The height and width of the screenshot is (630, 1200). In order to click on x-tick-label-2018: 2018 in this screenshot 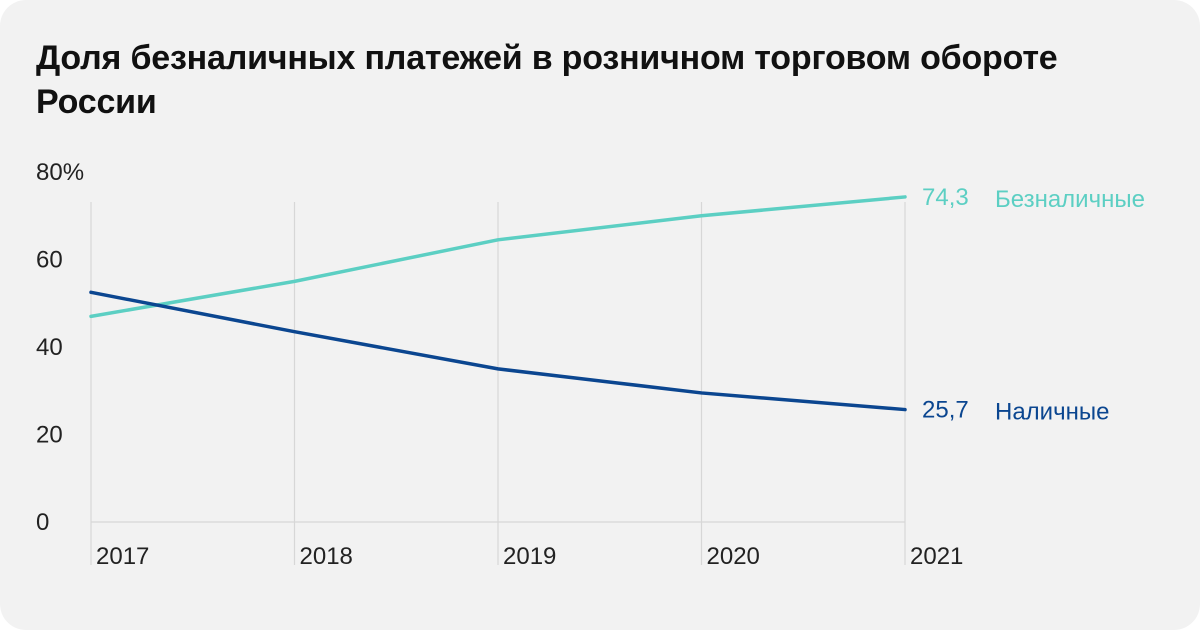, I will do `click(326, 556)`.